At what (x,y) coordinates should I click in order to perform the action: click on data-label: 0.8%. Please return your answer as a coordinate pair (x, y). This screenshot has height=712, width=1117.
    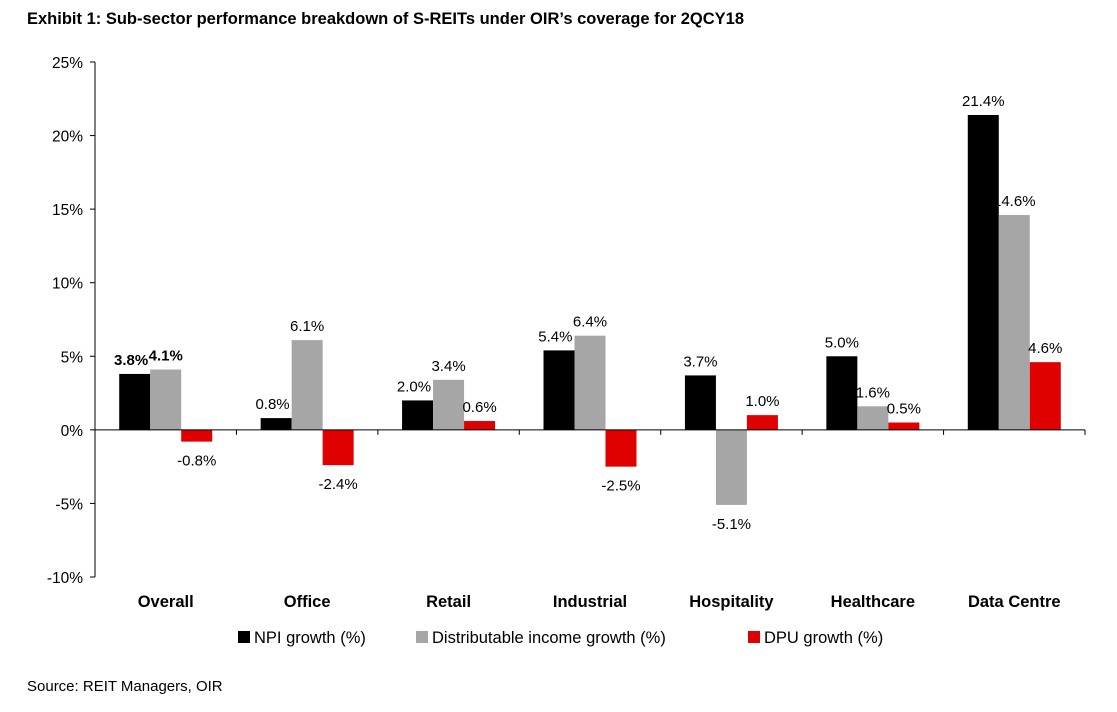
    Looking at the image, I should click on (272, 404).